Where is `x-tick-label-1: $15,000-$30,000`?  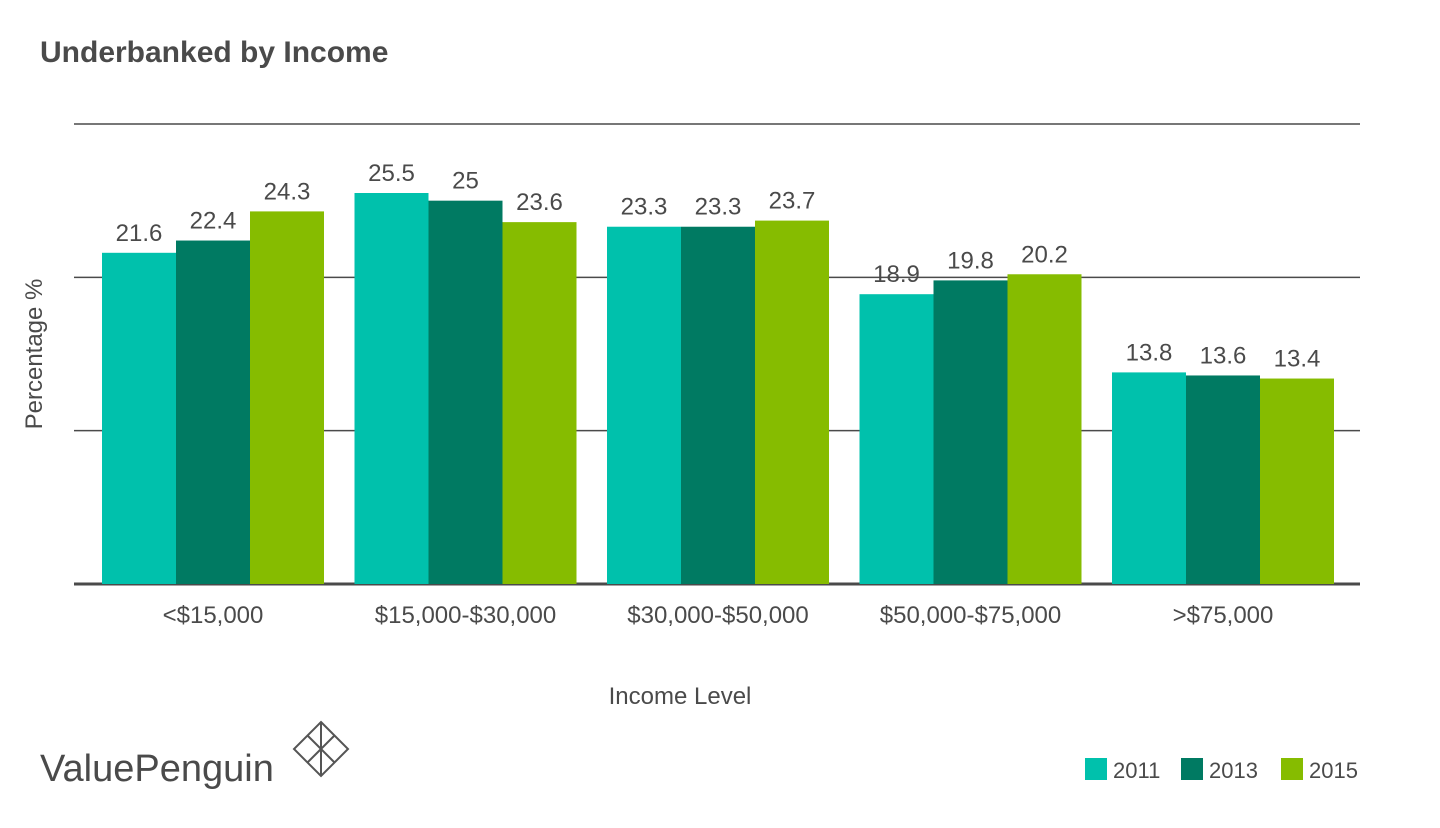 x-tick-label-1: $15,000-$30,000 is located at coordinates (466, 615).